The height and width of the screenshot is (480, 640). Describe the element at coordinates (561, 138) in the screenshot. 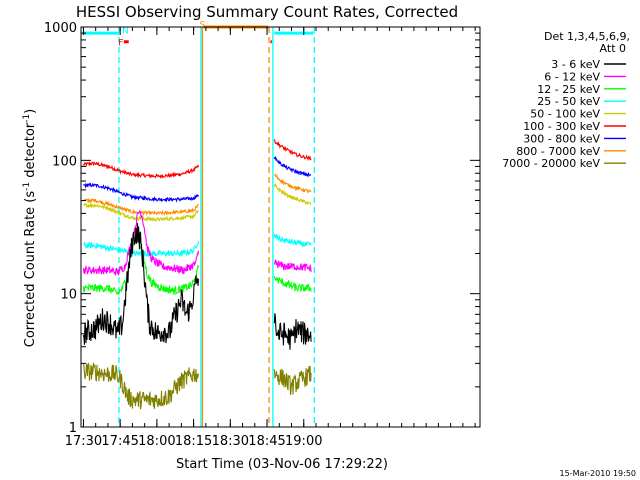

I see `legend-label-6: 300 - 800 keV` at that location.